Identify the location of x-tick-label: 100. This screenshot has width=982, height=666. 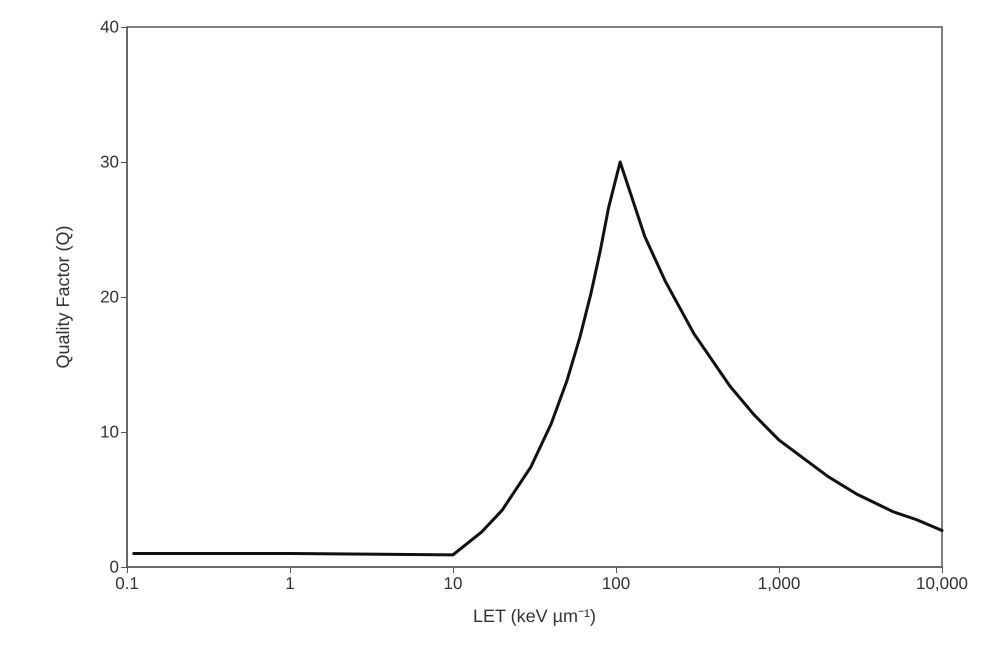
(616, 583).